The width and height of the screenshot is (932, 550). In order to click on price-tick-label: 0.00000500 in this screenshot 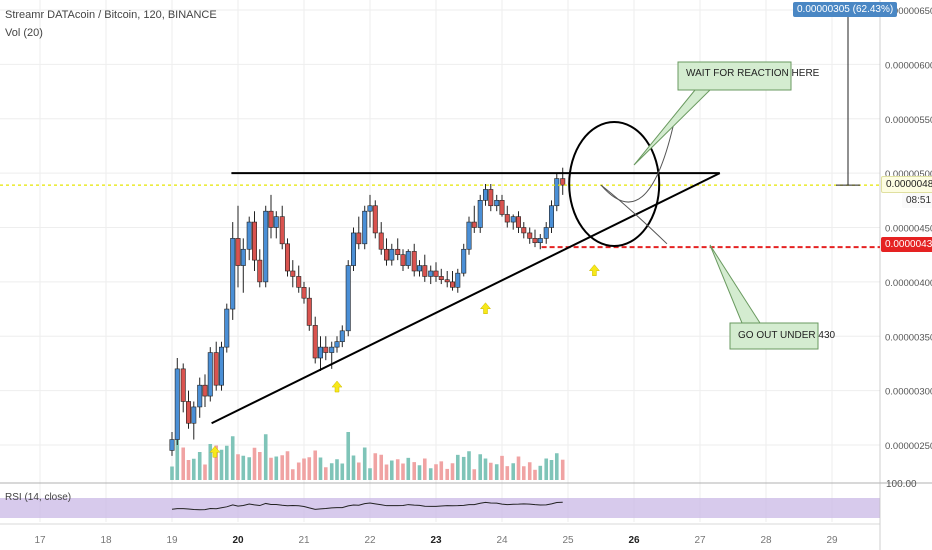, I will do `click(908, 174)`.